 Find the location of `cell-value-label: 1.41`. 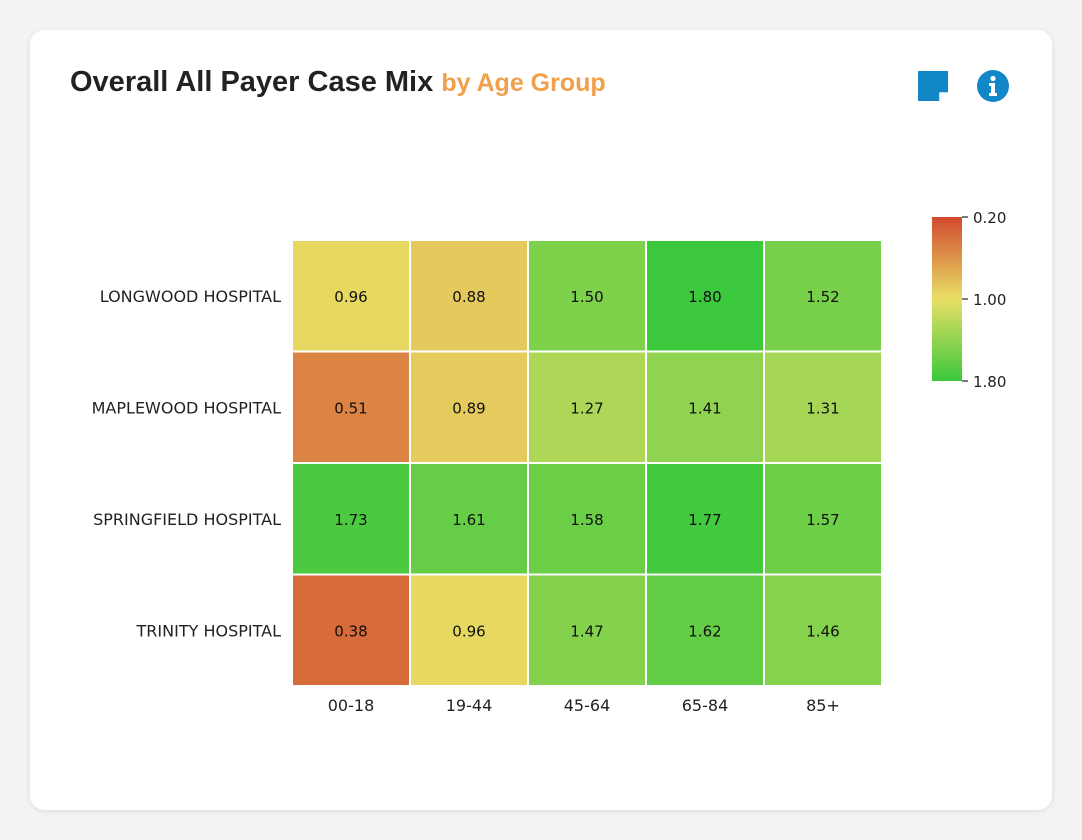

cell-value-label: 1.41 is located at coordinates (704, 408).